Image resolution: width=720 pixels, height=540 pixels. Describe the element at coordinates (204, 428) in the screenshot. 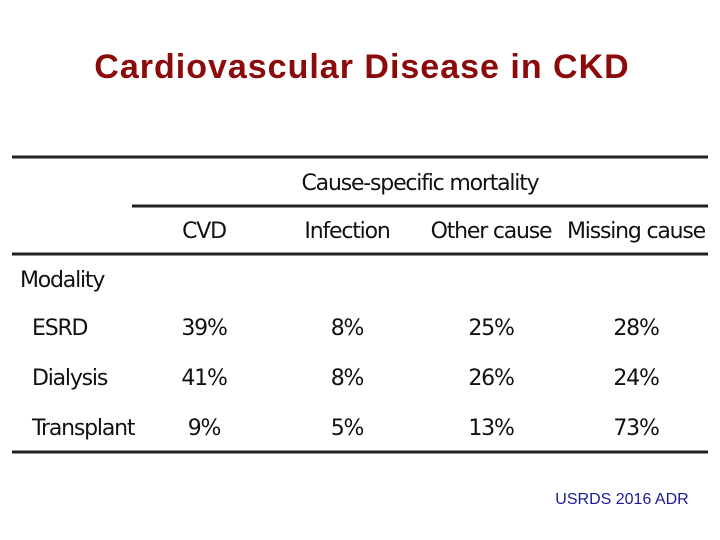

I see `table-cell: 9%` at that location.